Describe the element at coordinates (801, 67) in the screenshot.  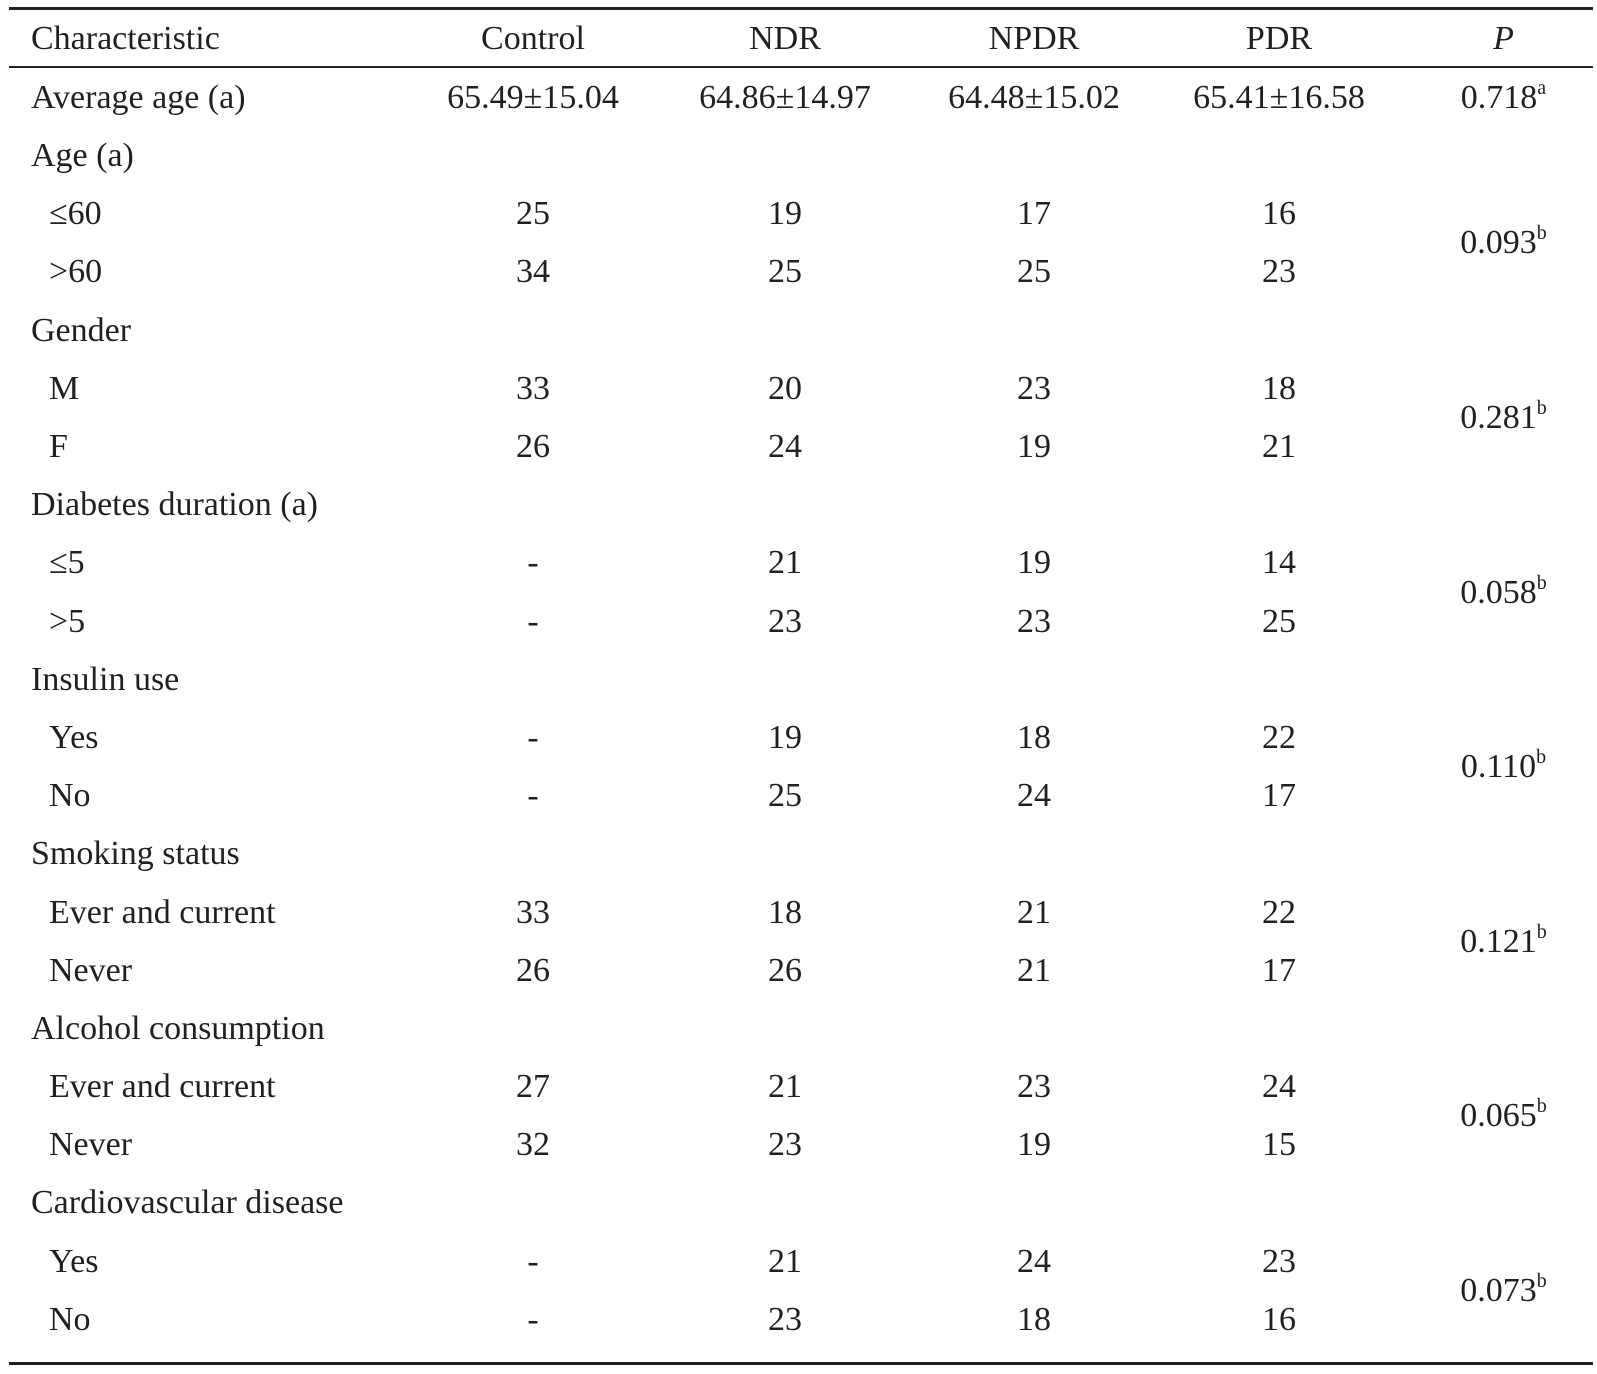
I see `header-rule` at that location.